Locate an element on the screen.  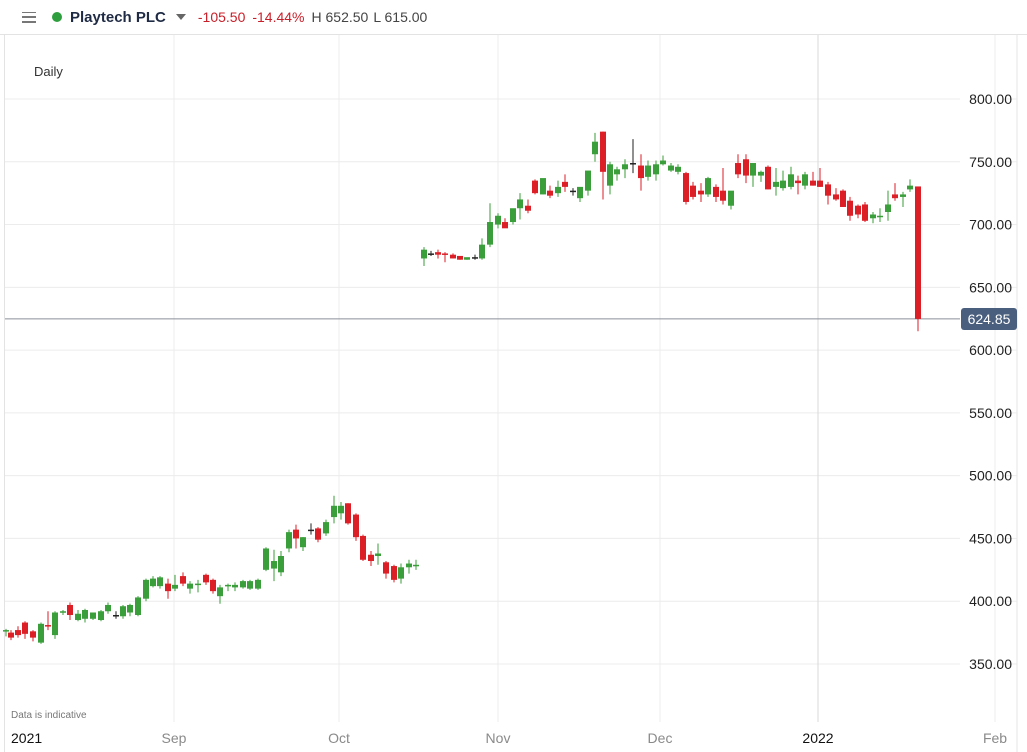
instrument-title: Playtech PLC is located at coordinates (118, 17).